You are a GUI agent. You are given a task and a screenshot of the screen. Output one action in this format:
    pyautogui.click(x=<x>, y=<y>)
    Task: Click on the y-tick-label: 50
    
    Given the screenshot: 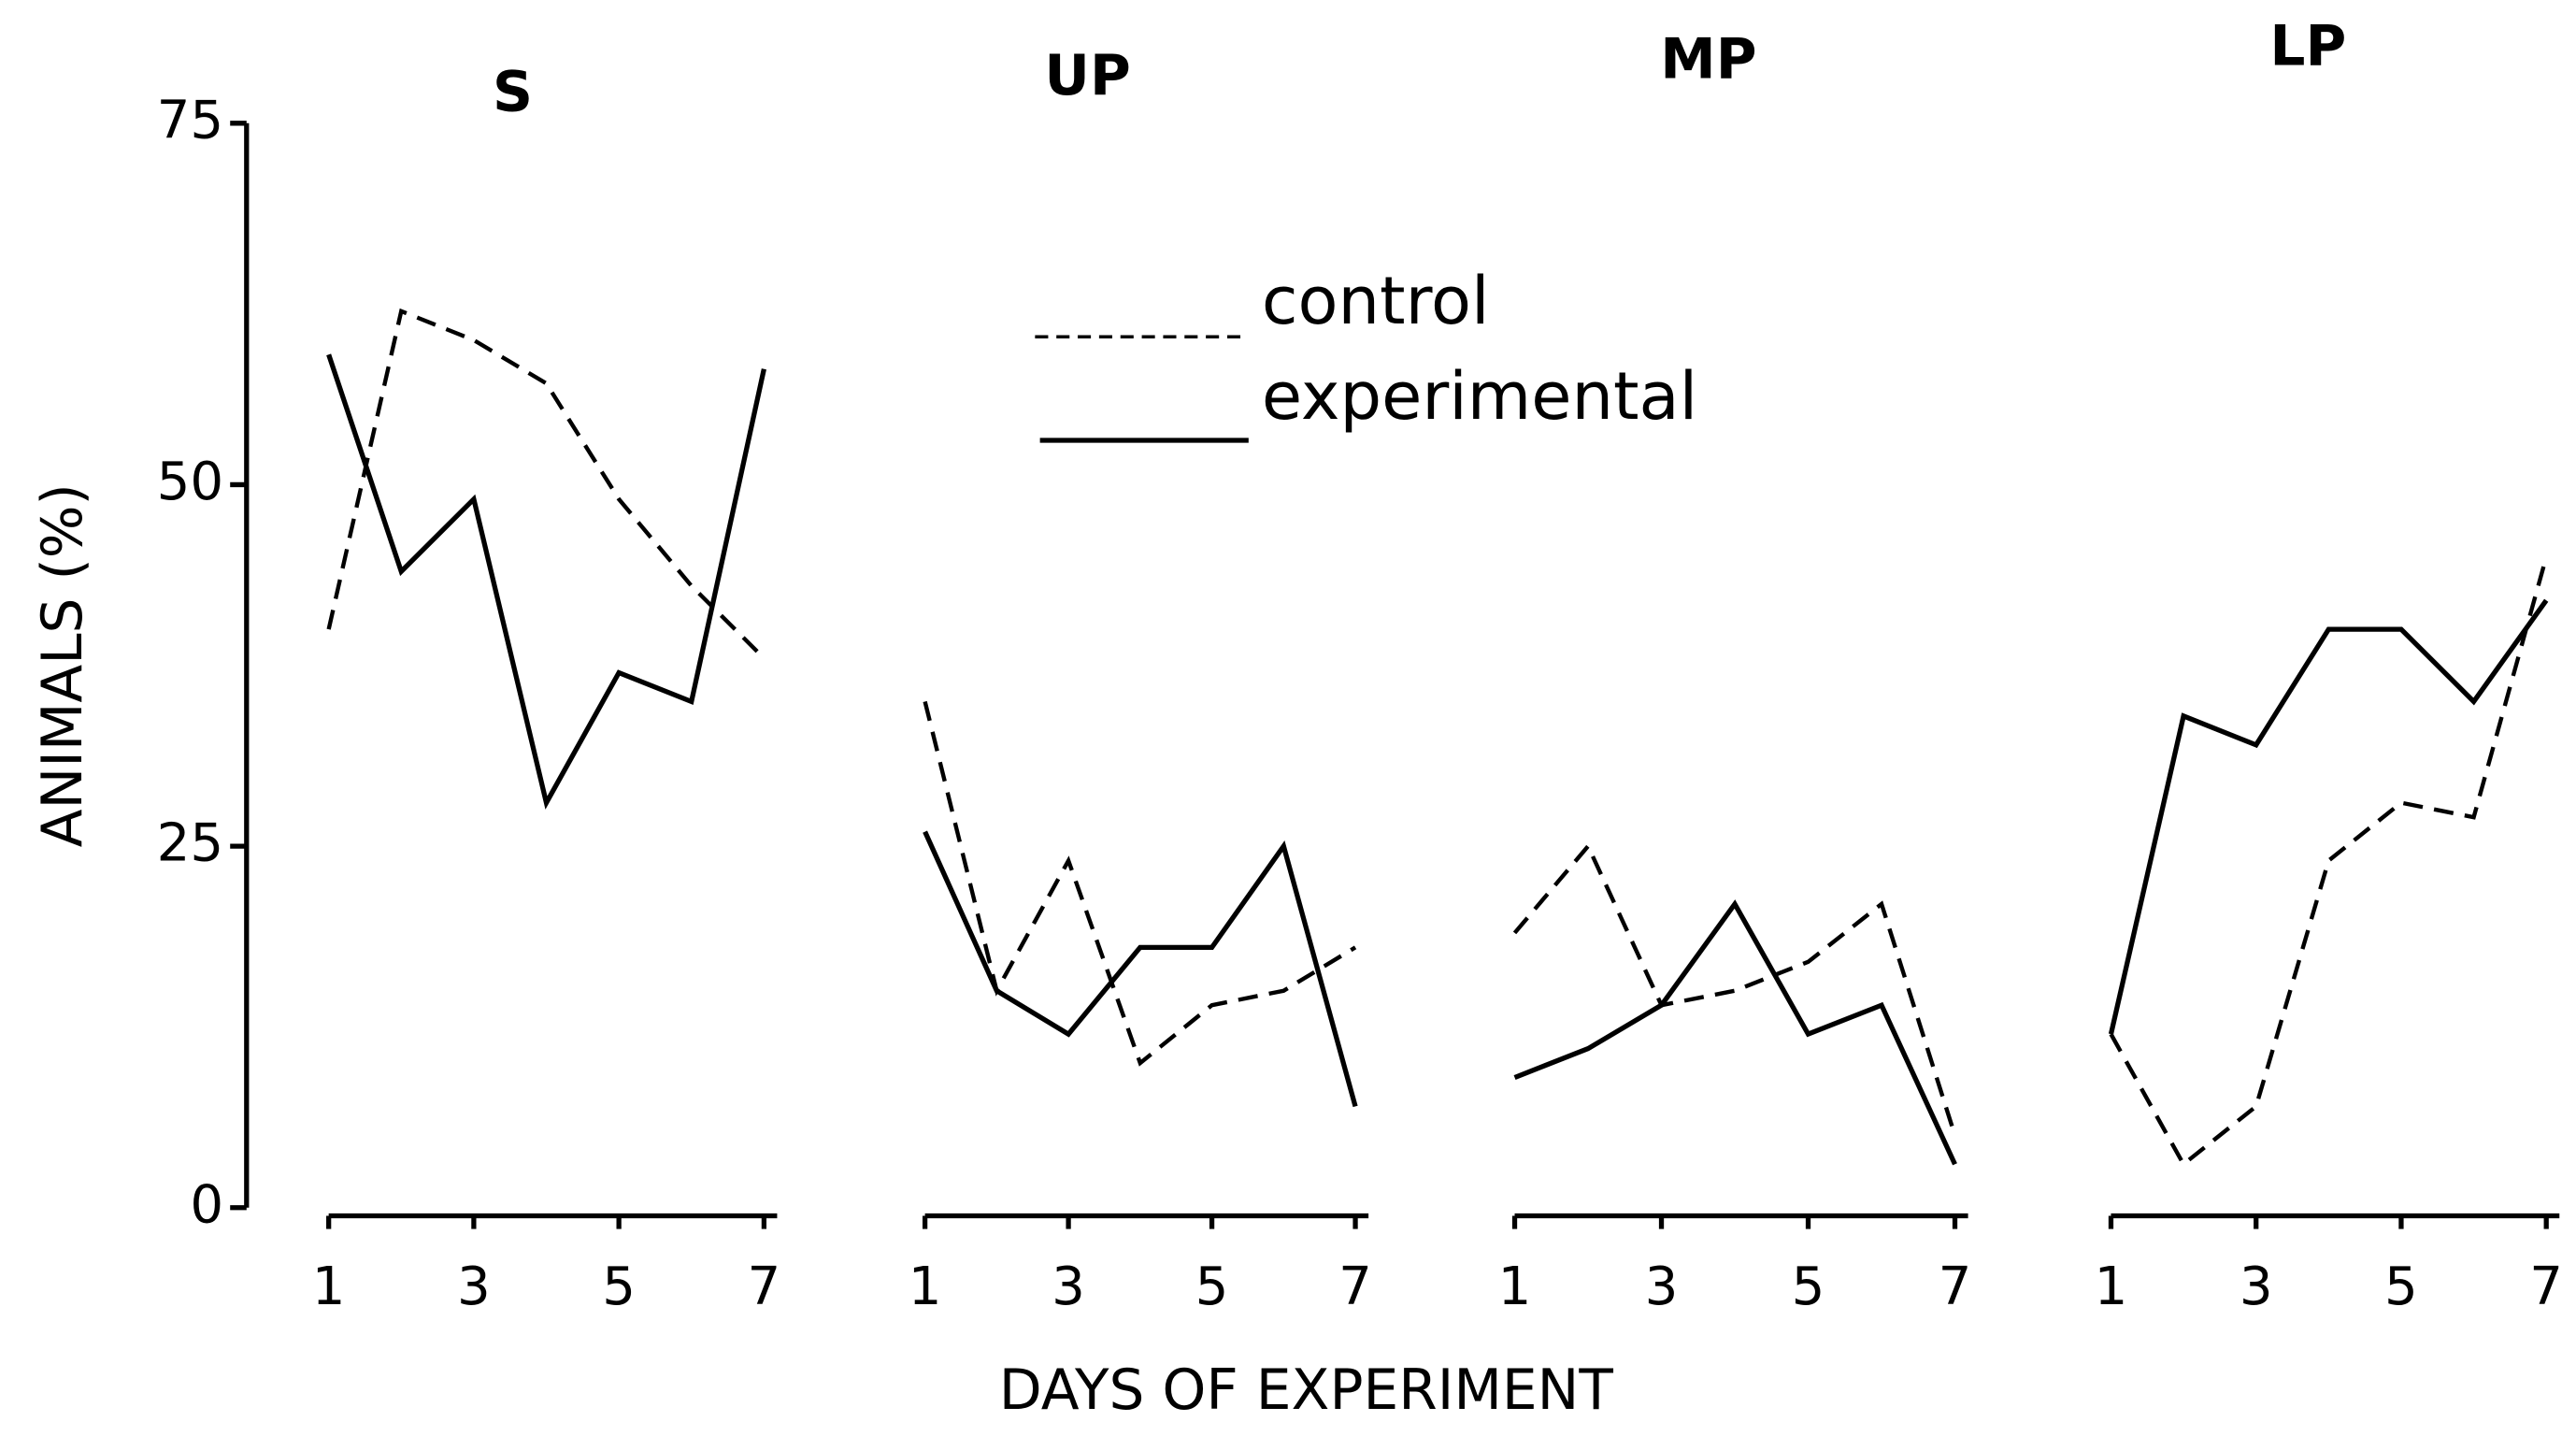 What is the action you would take?
    pyautogui.click(x=190, y=482)
    